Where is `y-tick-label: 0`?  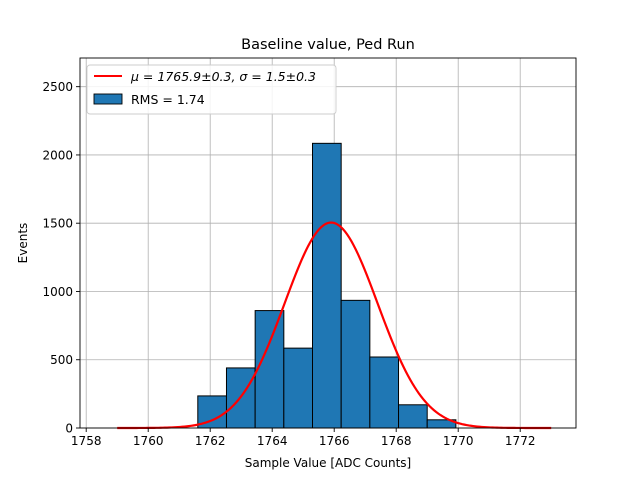
y-tick-label: 0 is located at coordinates (69, 429).